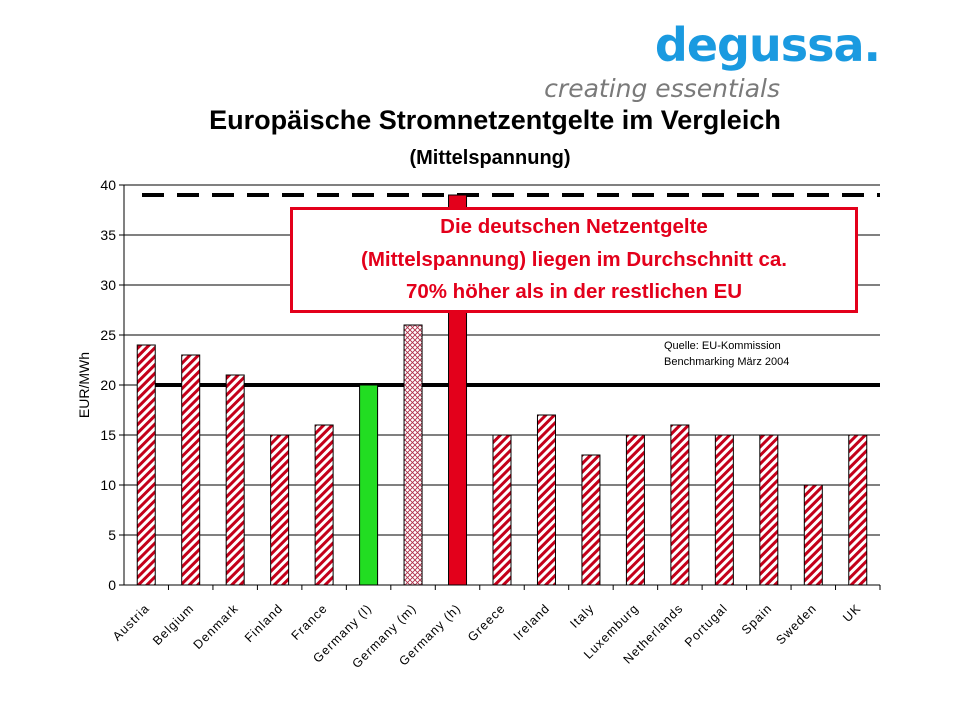 The width and height of the screenshot is (960, 720). I want to click on y-tick-label-35: 35, so click(108, 235).